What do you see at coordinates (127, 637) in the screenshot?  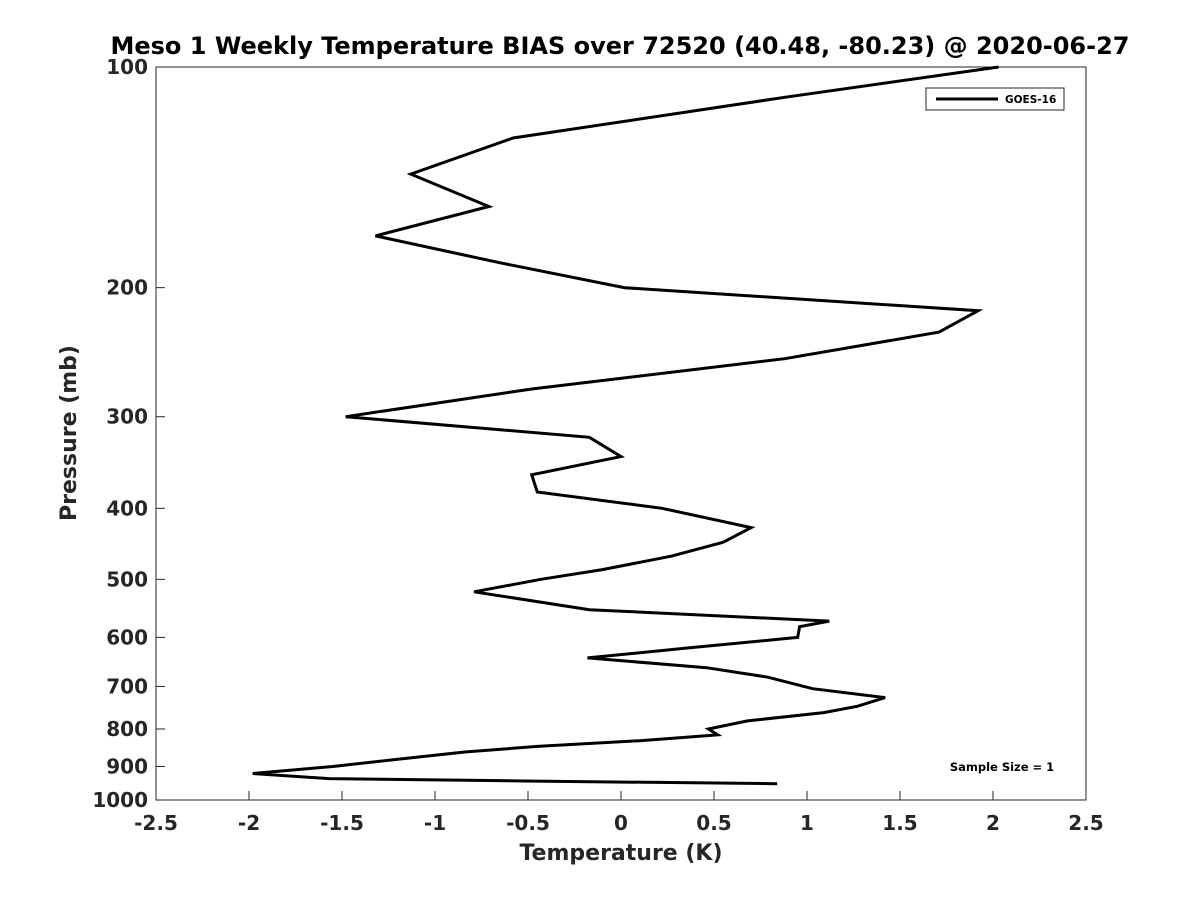 I see `y-tick-label: 600` at bounding box center [127, 637].